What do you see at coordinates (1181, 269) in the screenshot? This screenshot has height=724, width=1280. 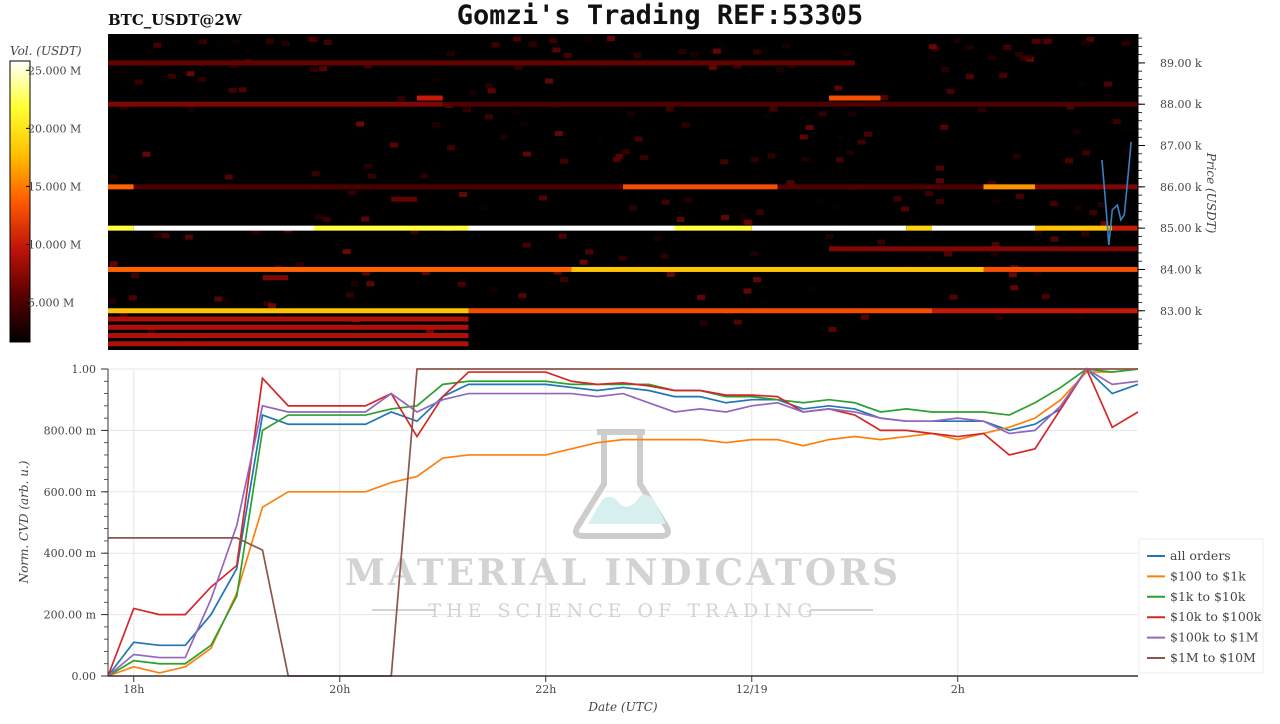 I see `price-tick-label: 84.00 k` at bounding box center [1181, 269].